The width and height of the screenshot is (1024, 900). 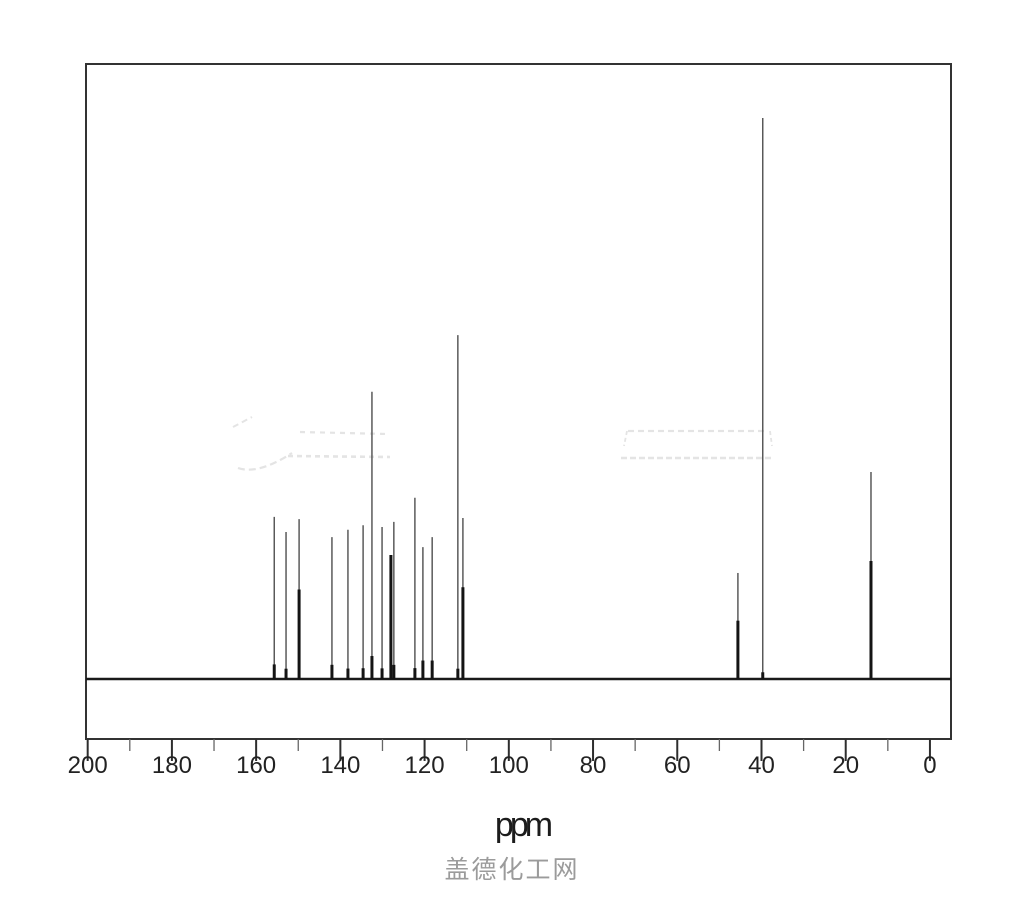 What do you see at coordinates (87, 765) in the screenshot?
I see `x-axis-tick-label: 200` at bounding box center [87, 765].